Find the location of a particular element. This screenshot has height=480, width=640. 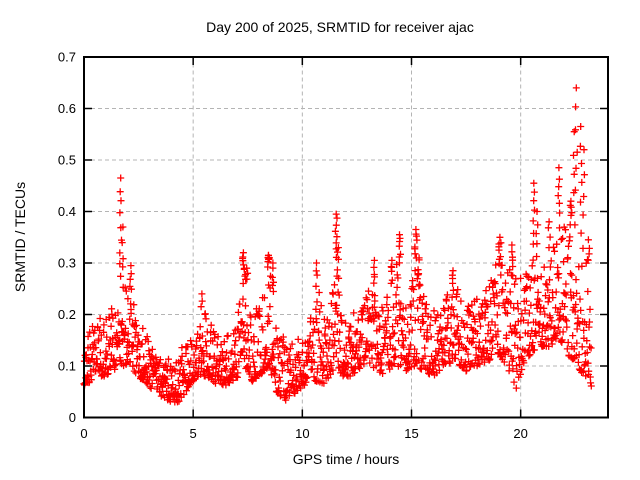

x-axis-label: GPS time / hours is located at coordinates (346, 459).